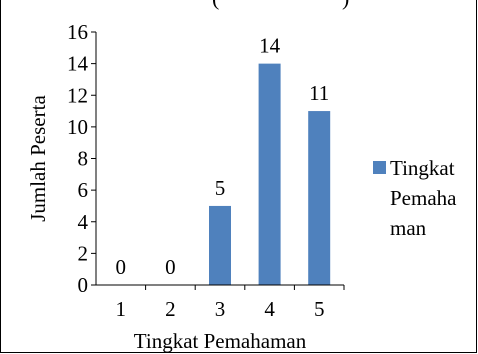  I want to click on x-axis-ticks: 1 2 3 4 5, so click(230, 303).